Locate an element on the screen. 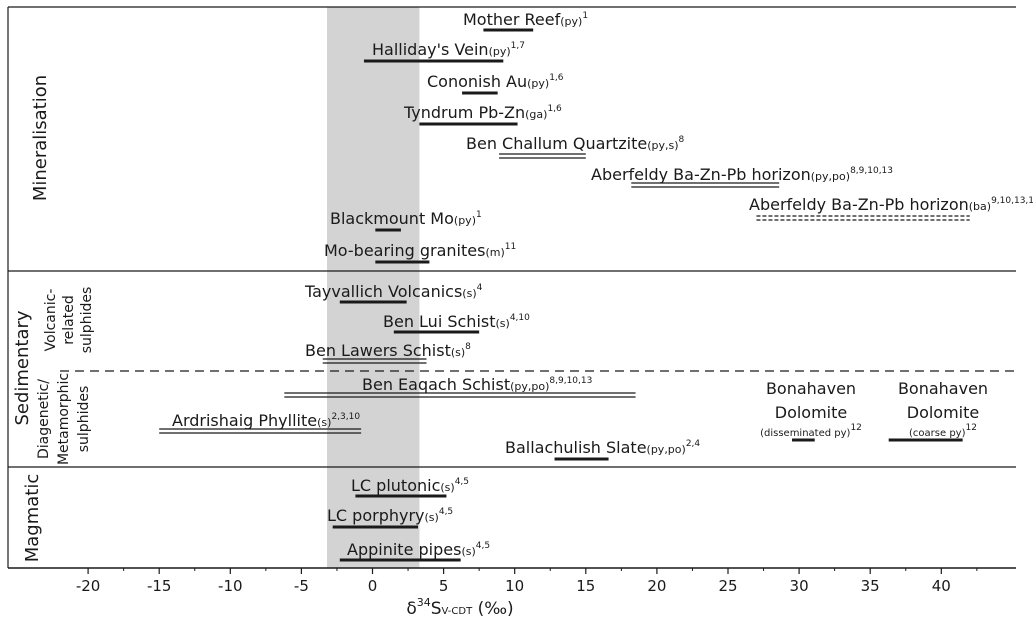 This screenshot has width=1033, height=622. range-label: Ben Lawers Schist(s)8 is located at coordinates (388, 350).